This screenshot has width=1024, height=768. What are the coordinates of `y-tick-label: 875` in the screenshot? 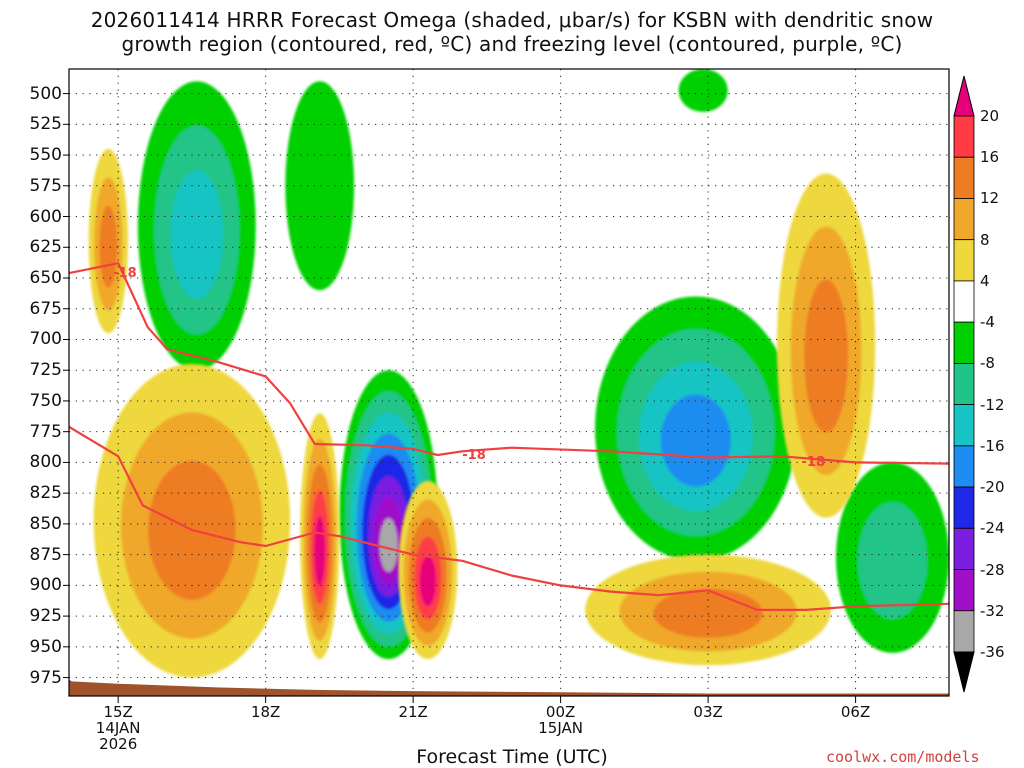 It's located at (45, 554).